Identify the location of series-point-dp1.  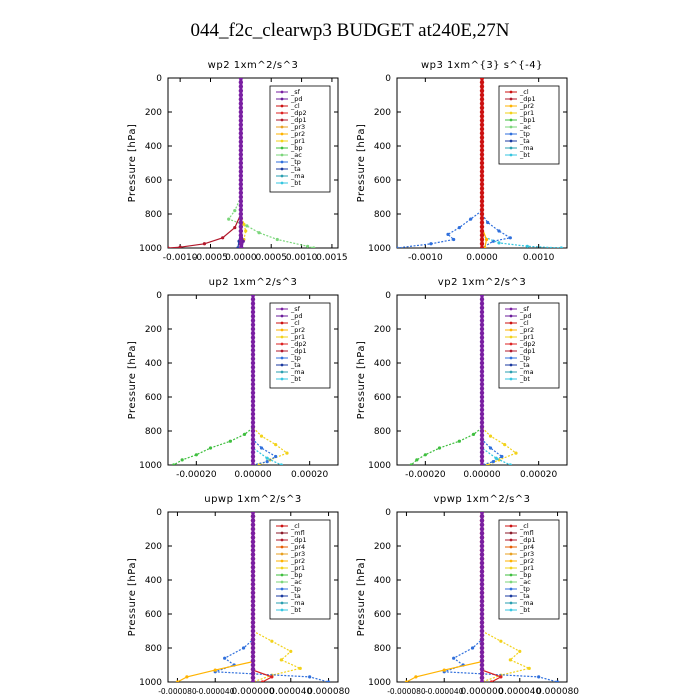
(180, 246).